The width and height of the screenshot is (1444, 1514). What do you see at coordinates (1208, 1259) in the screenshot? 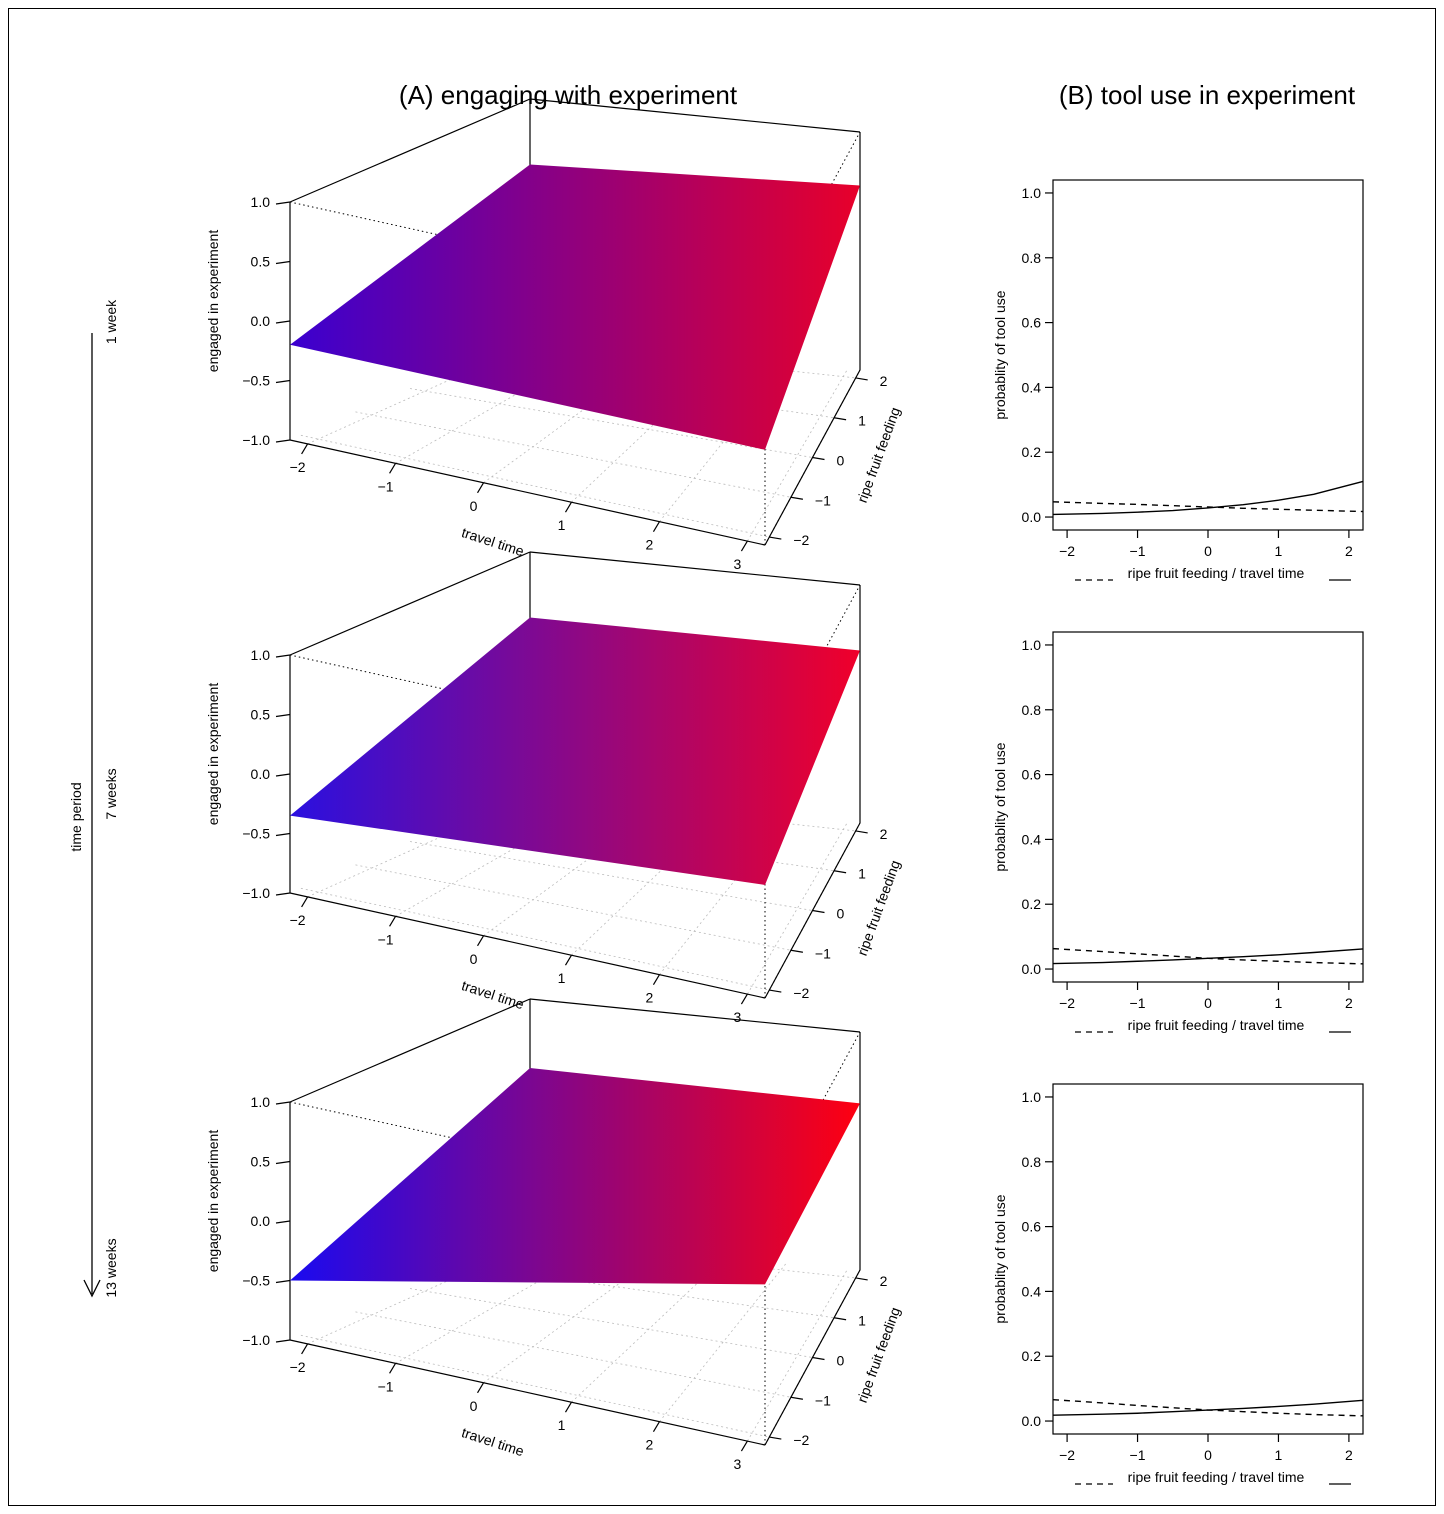
I see `plot-frame` at bounding box center [1208, 1259].